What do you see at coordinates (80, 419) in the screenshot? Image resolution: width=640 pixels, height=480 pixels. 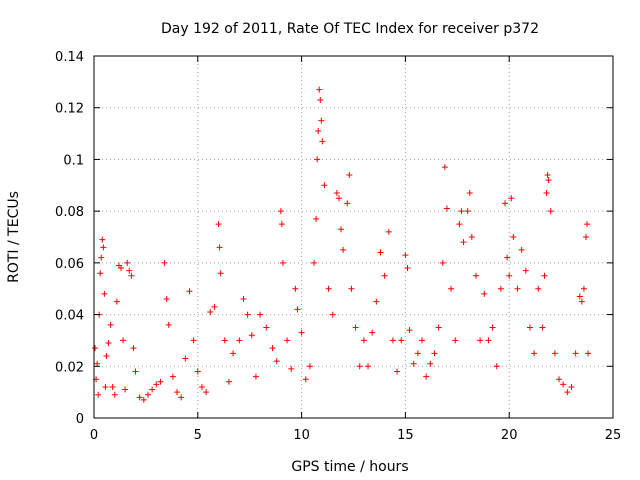 I see `y-tick-label: 0` at bounding box center [80, 419].